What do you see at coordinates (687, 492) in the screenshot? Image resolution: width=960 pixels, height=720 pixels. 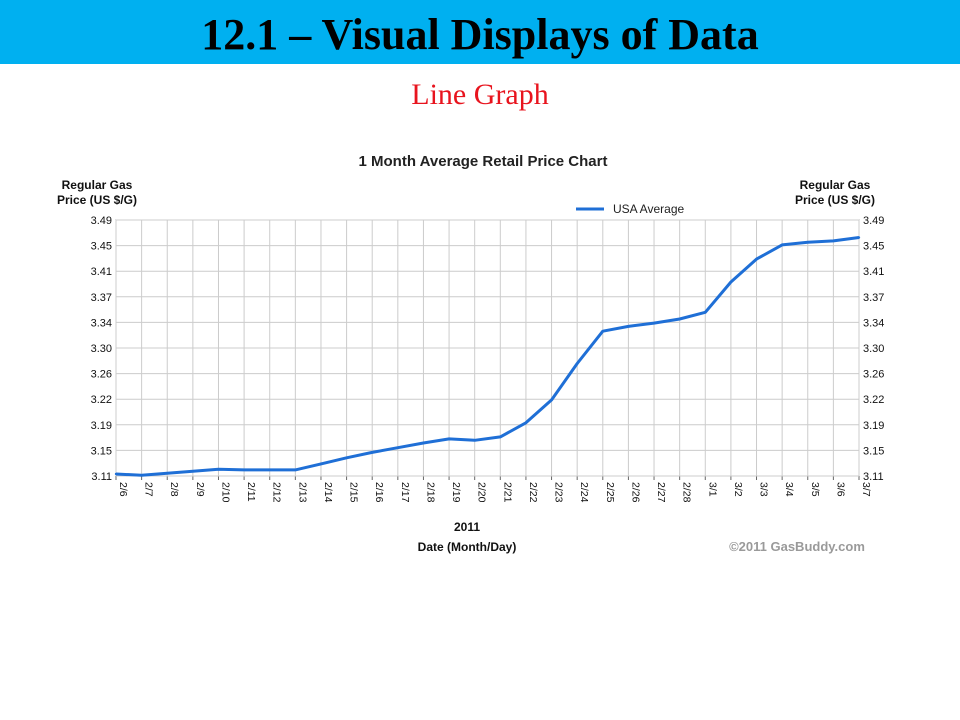 I see `x-tick-label: 2/28` at bounding box center [687, 492].